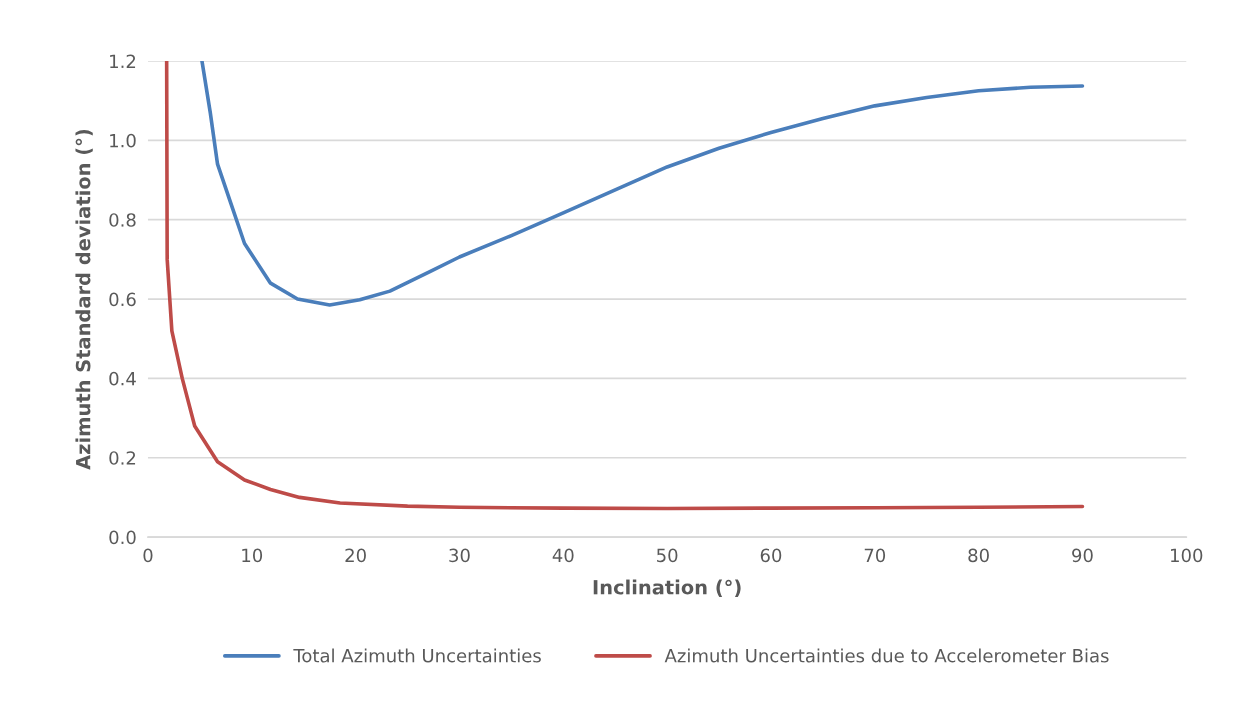  Describe the element at coordinates (417, 655) in the screenshot. I see `legend-label: Total Azimuth Uncertainties` at that location.